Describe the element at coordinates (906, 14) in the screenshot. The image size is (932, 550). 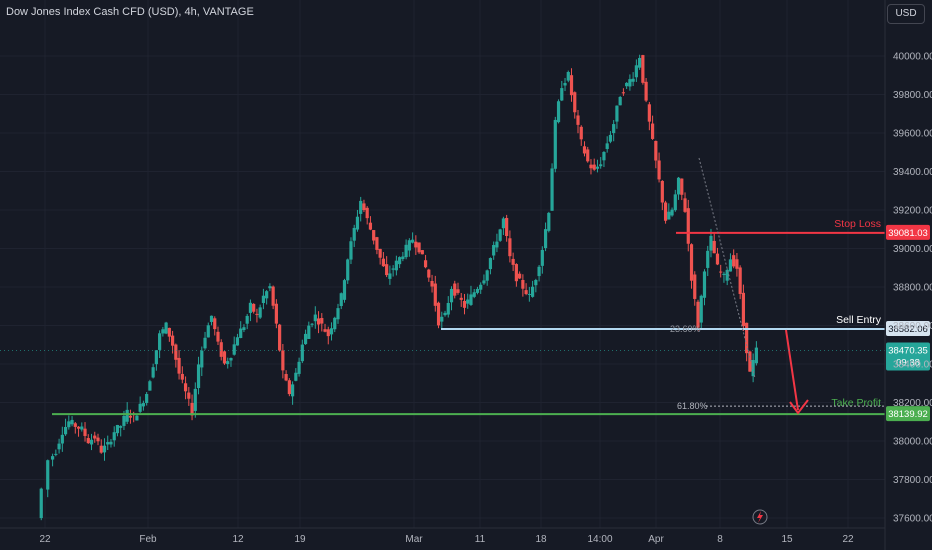
I see `currency-button: USD` at that location.